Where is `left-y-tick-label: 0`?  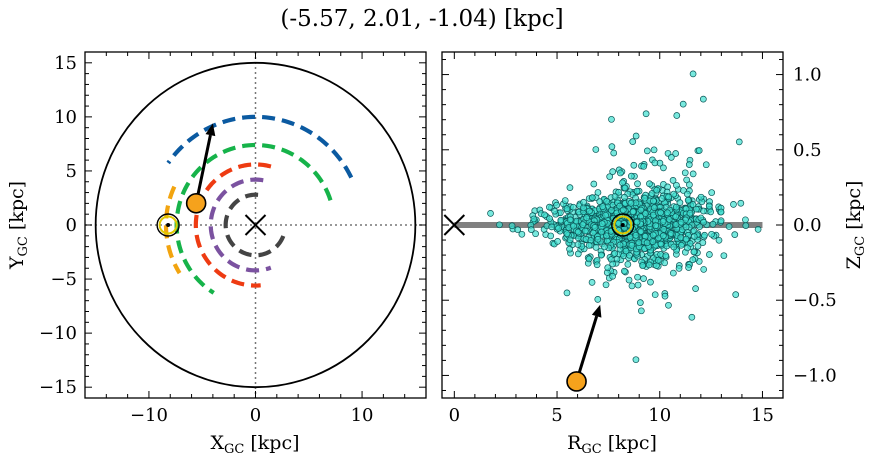 left-y-tick-label: 0 is located at coordinates (71, 225).